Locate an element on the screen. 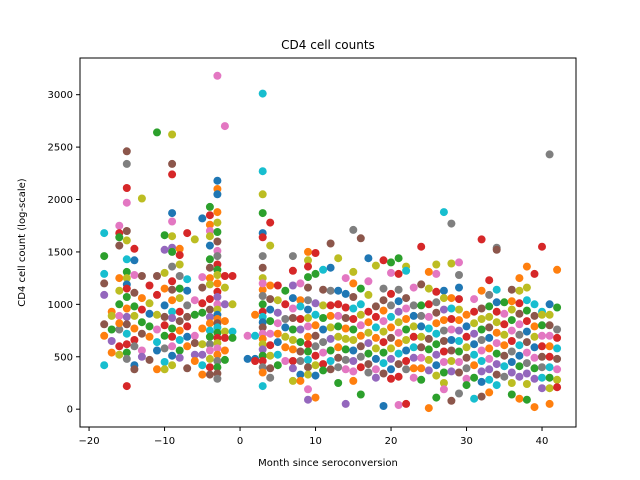  y-tick-label: 2500 is located at coordinates (60, 148).